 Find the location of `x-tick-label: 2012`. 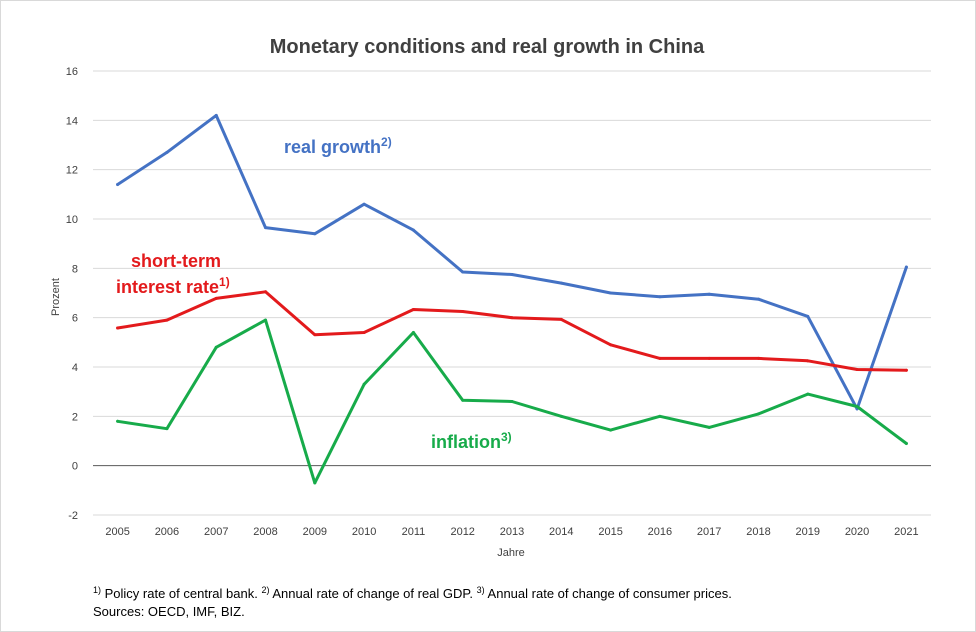

x-tick-label: 2012 is located at coordinates (462, 532).